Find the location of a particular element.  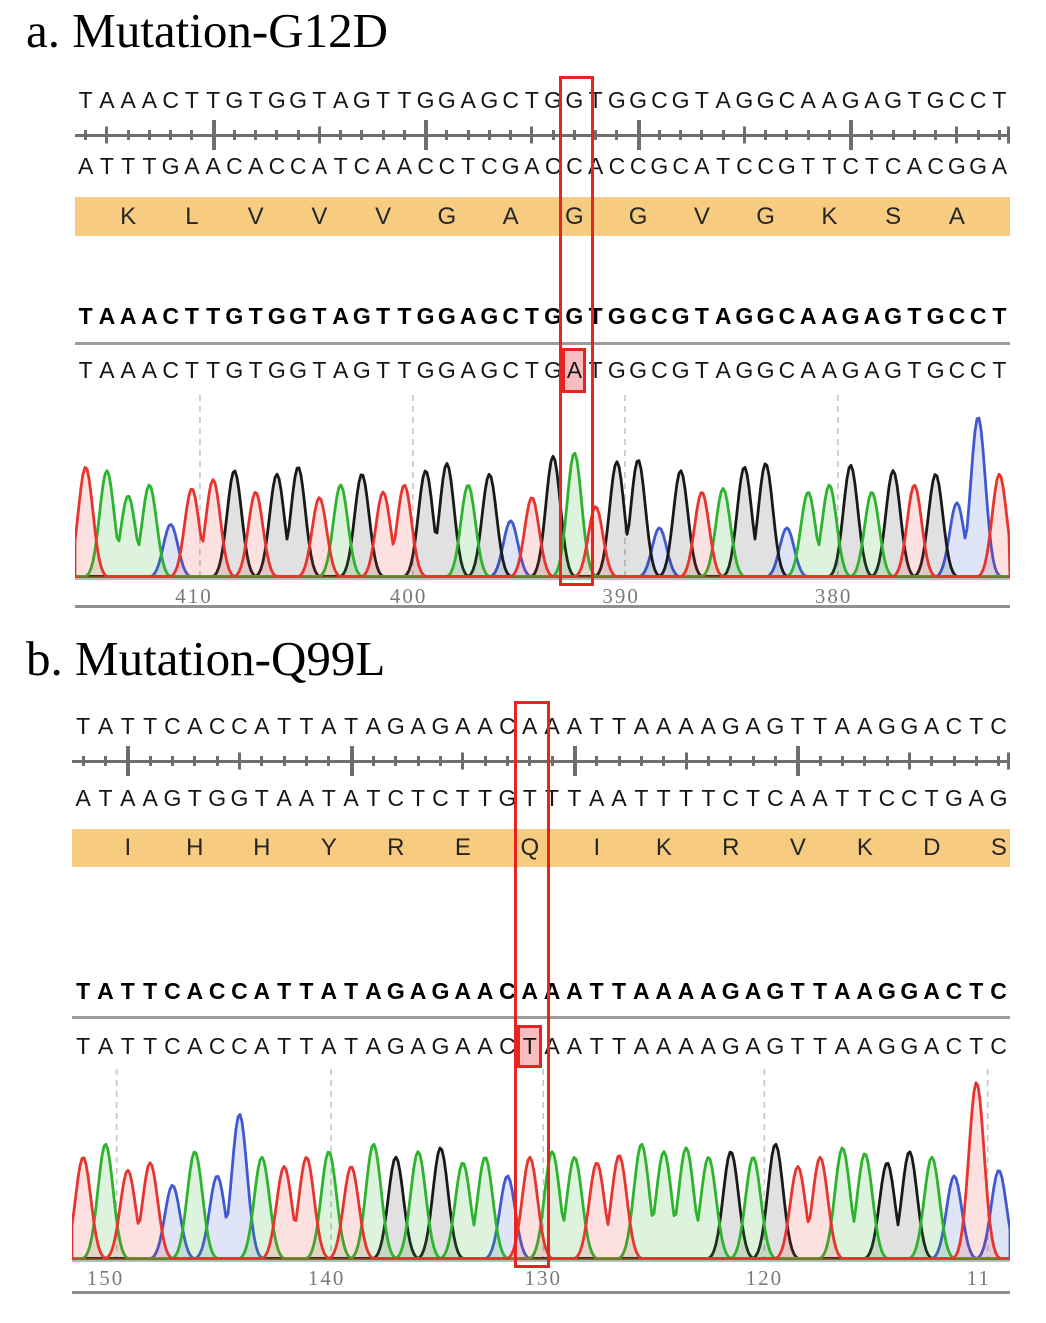

sequence-ruler is located at coordinates (542, 135).